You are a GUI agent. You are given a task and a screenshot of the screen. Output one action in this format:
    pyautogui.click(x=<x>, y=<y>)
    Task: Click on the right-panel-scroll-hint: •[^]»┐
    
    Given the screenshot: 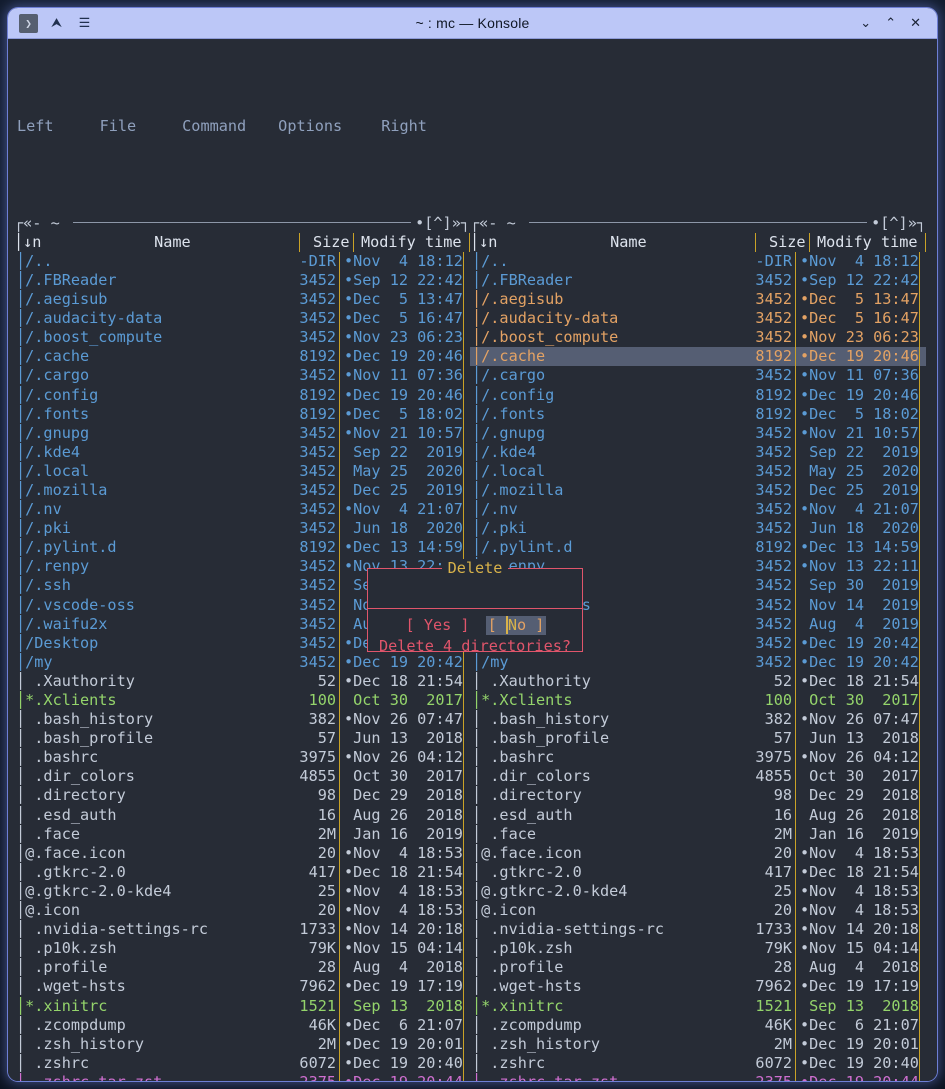 What is the action you would take?
    pyautogui.click(x=898, y=222)
    